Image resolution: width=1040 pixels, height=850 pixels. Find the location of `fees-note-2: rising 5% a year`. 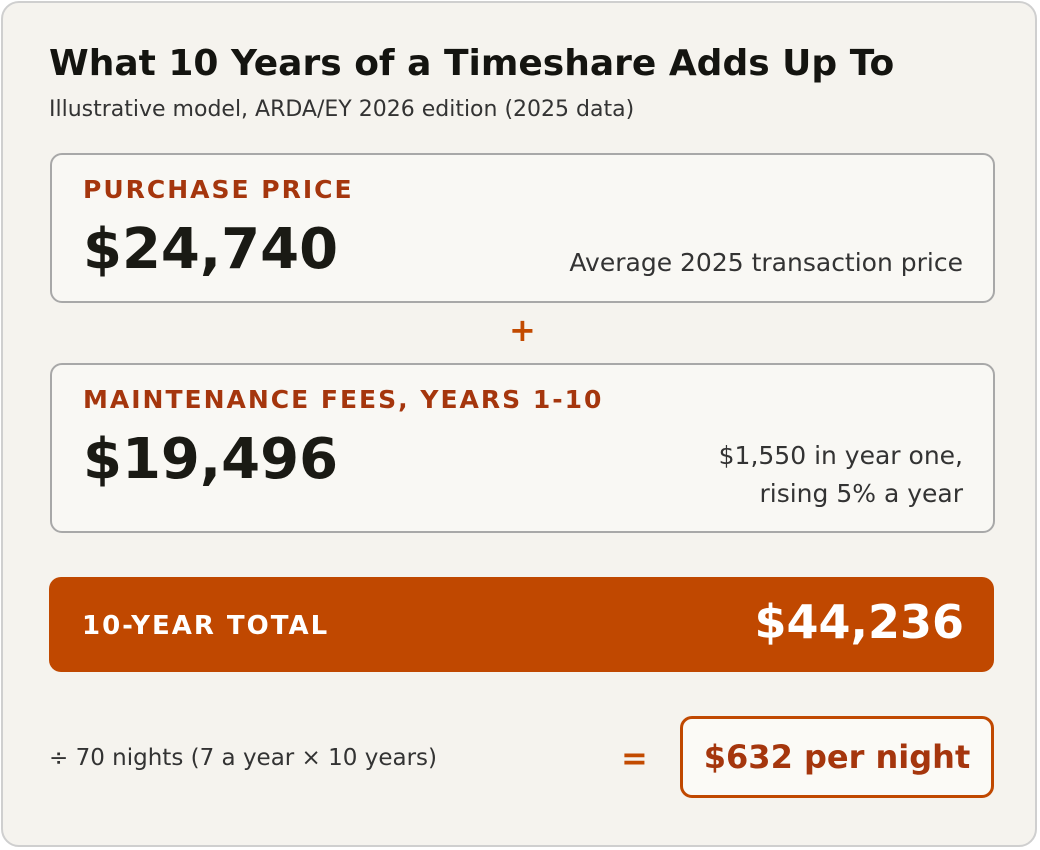

fees-note-2: rising 5% a year is located at coordinates (861, 493).